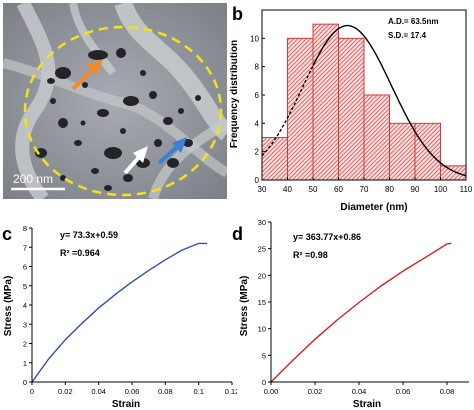 This screenshot has width=474, height=410. I want to click on x-tick-label: 40, so click(287, 189).